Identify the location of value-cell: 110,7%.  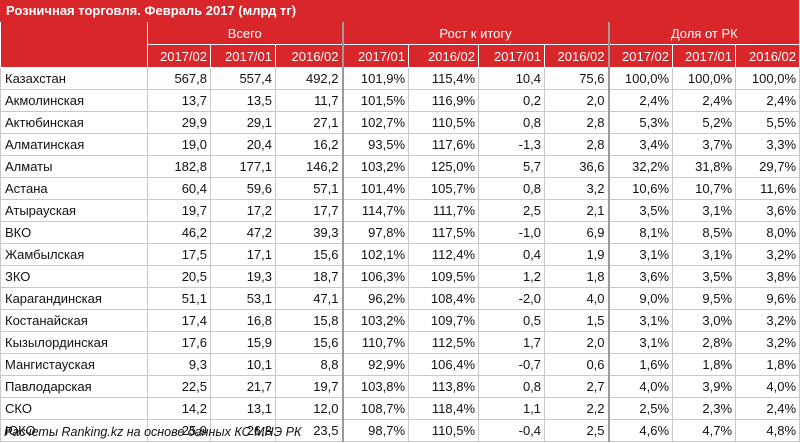
(376, 342).